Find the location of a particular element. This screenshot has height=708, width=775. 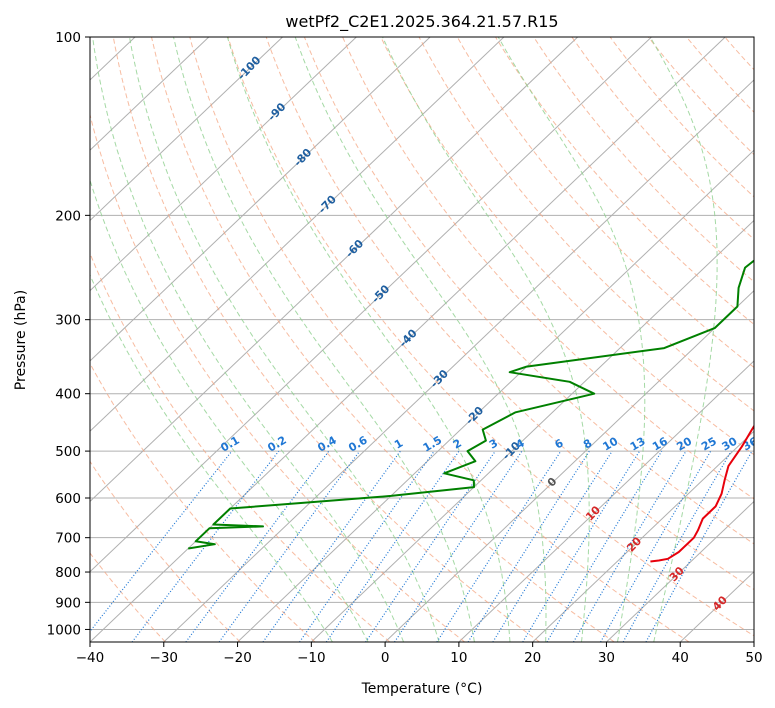

y-tick-label: 500 is located at coordinates (68, 452).